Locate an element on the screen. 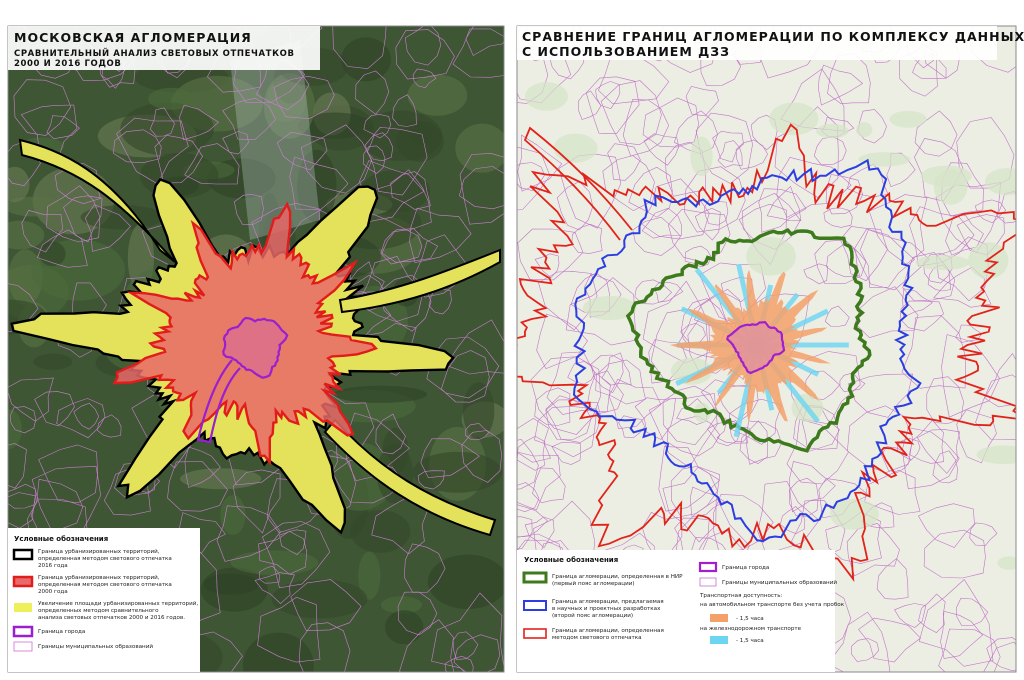  subtitle: СРАВНИТЕЛЬНЫЙ АНАЛИЗ СВЕТОВЫХ ОТПЕЧАТКОВ is located at coordinates (154, 53).